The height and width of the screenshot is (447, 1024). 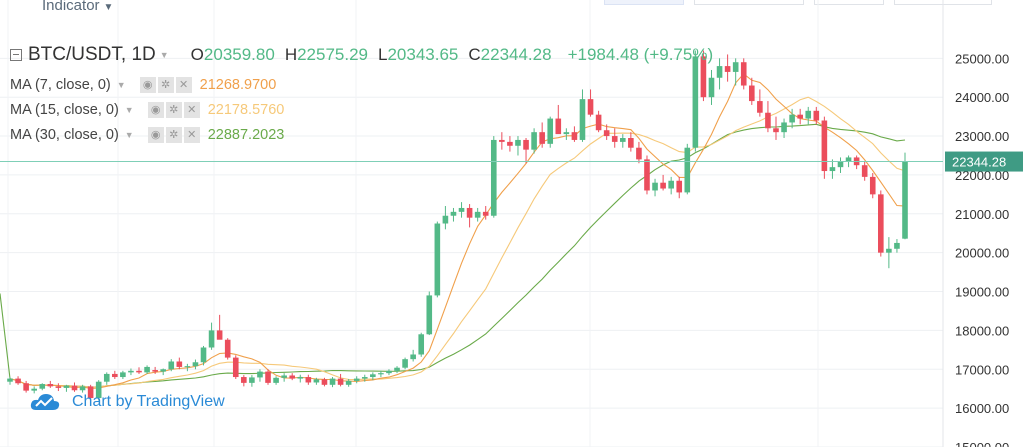 What do you see at coordinates (979, 162) in the screenshot?
I see `last-price-label: 22344.28` at bounding box center [979, 162].